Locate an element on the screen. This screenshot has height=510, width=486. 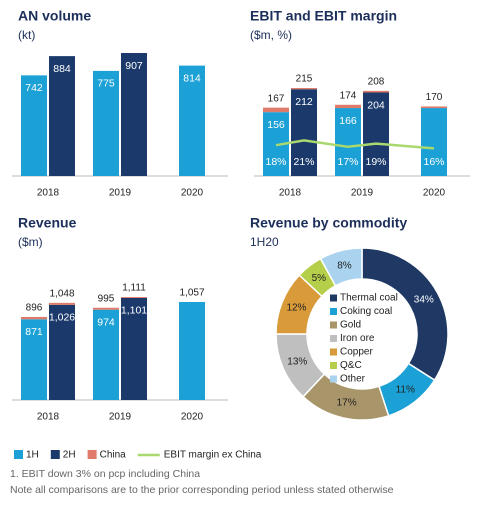
margin-label: 17% is located at coordinates (347, 162).